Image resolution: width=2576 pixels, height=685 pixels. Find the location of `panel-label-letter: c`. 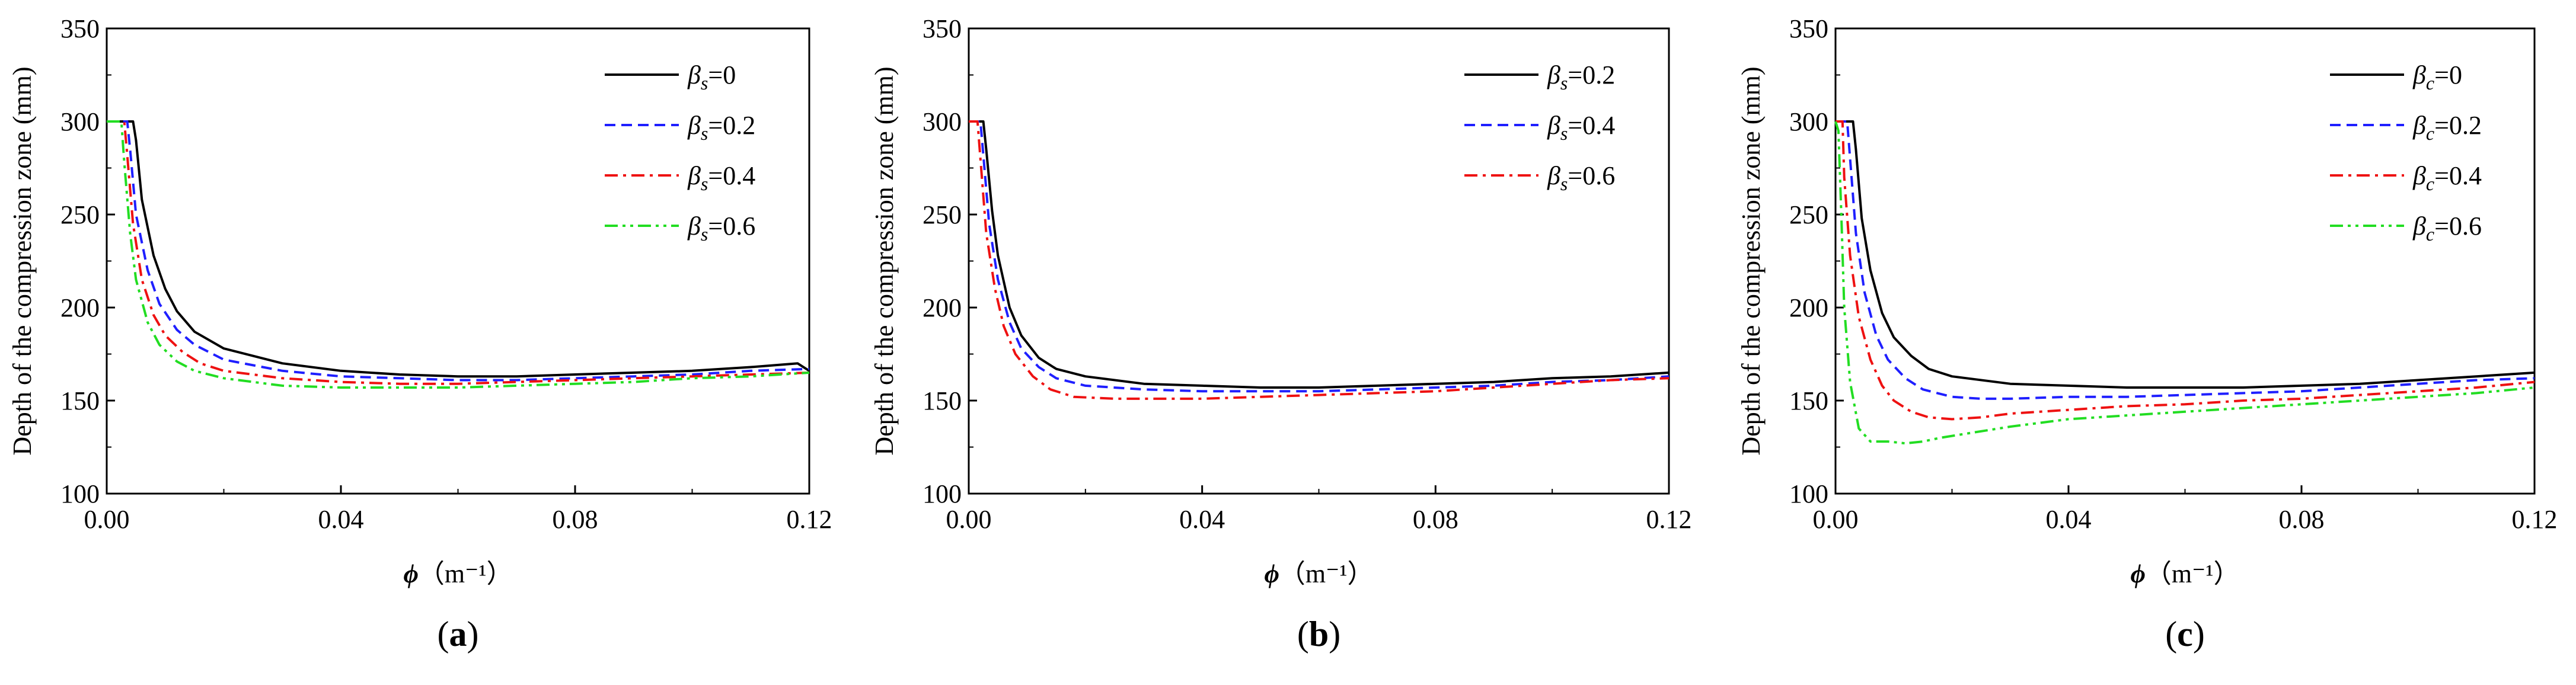

panel-label-letter: c is located at coordinates (2185, 634).